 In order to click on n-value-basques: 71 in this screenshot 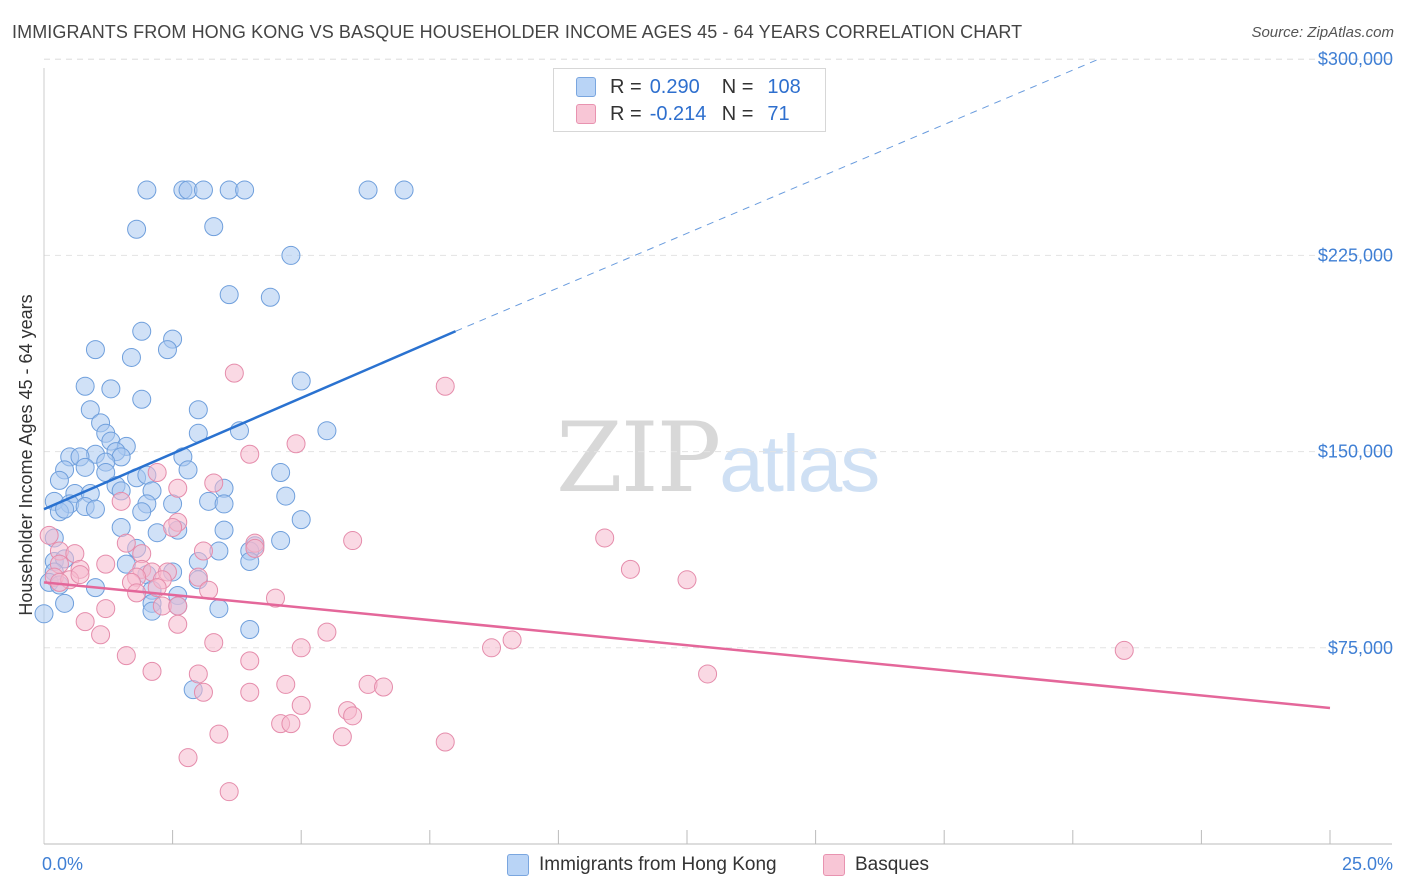, I will do `click(778, 113)`.